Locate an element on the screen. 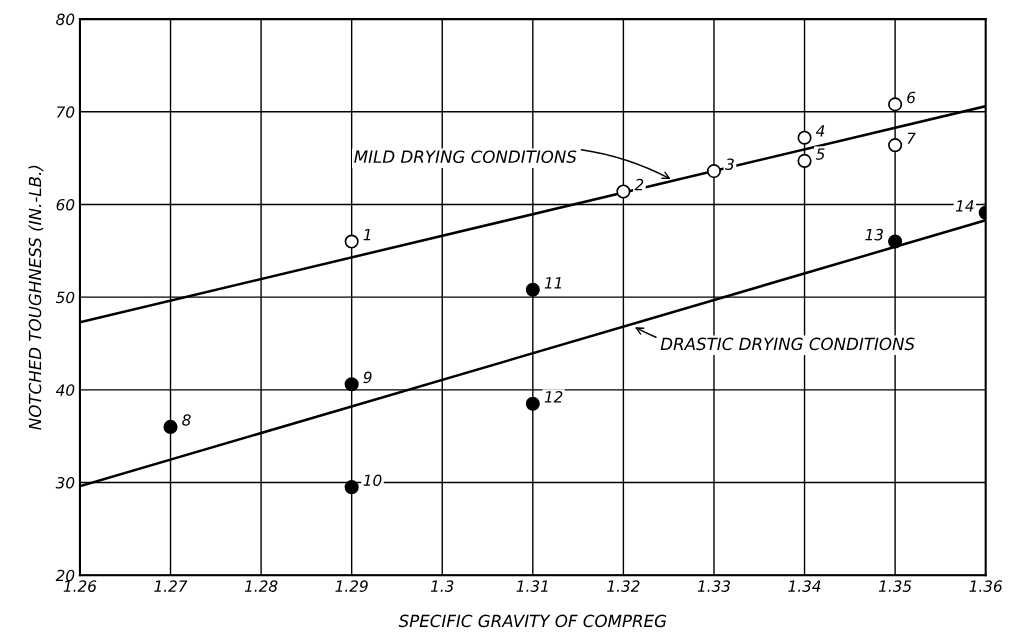  y-tick-label: 40 is located at coordinates (65, 390).